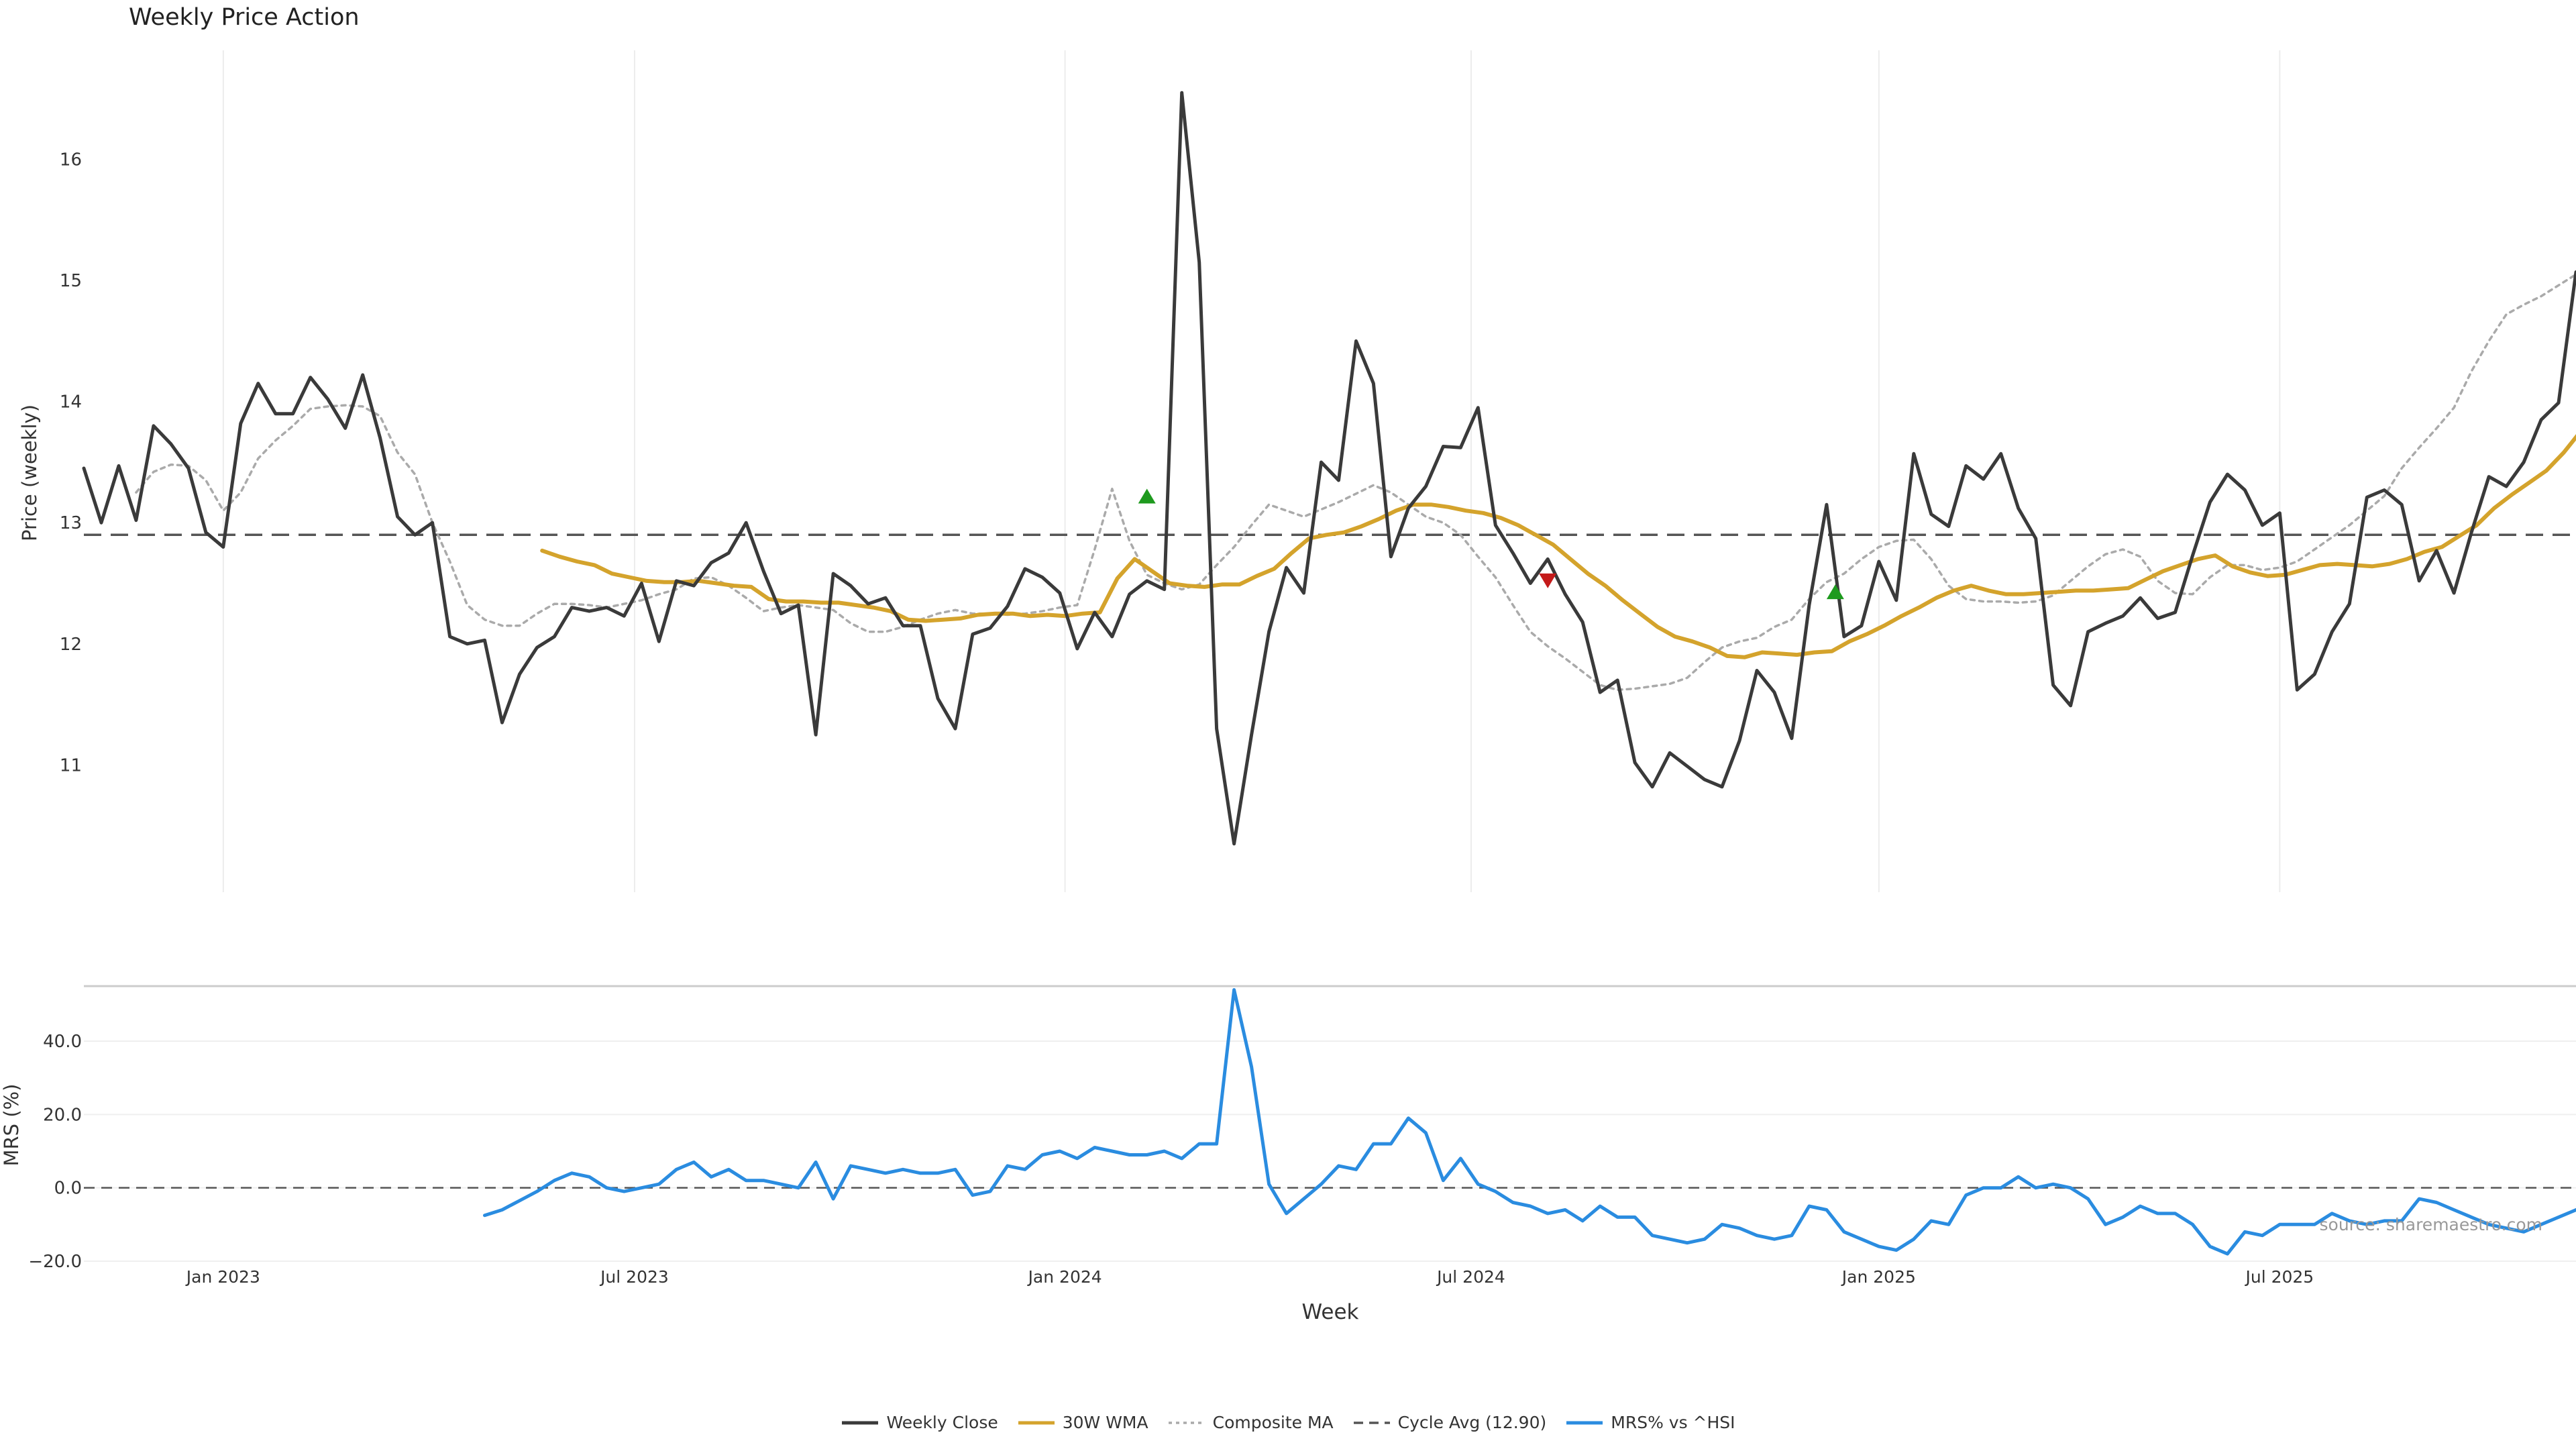 This screenshot has height=1449, width=2576. What do you see at coordinates (1548, 580) in the screenshot?
I see `sell-signal-marker` at bounding box center [1548, 580].